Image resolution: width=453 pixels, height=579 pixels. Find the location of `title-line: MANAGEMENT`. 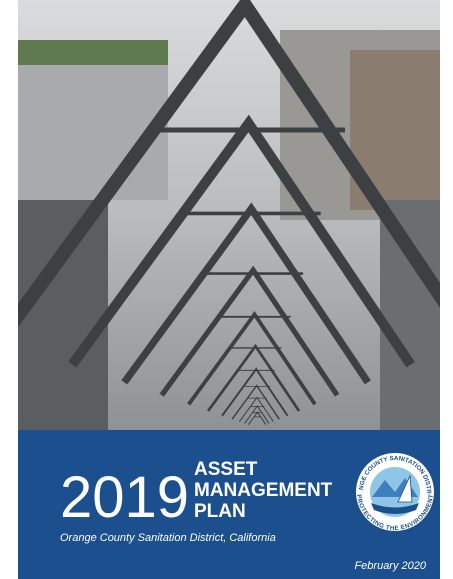

title-line: MANAGEMENT is located at coordinates (263, 490).